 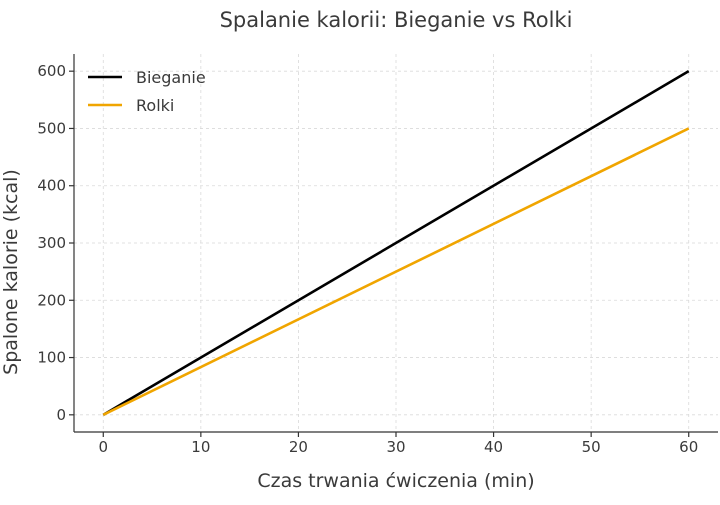 I want to click on x-axis-title: Czas trwania ćwiczenia (min), so click(x=395, y=481).